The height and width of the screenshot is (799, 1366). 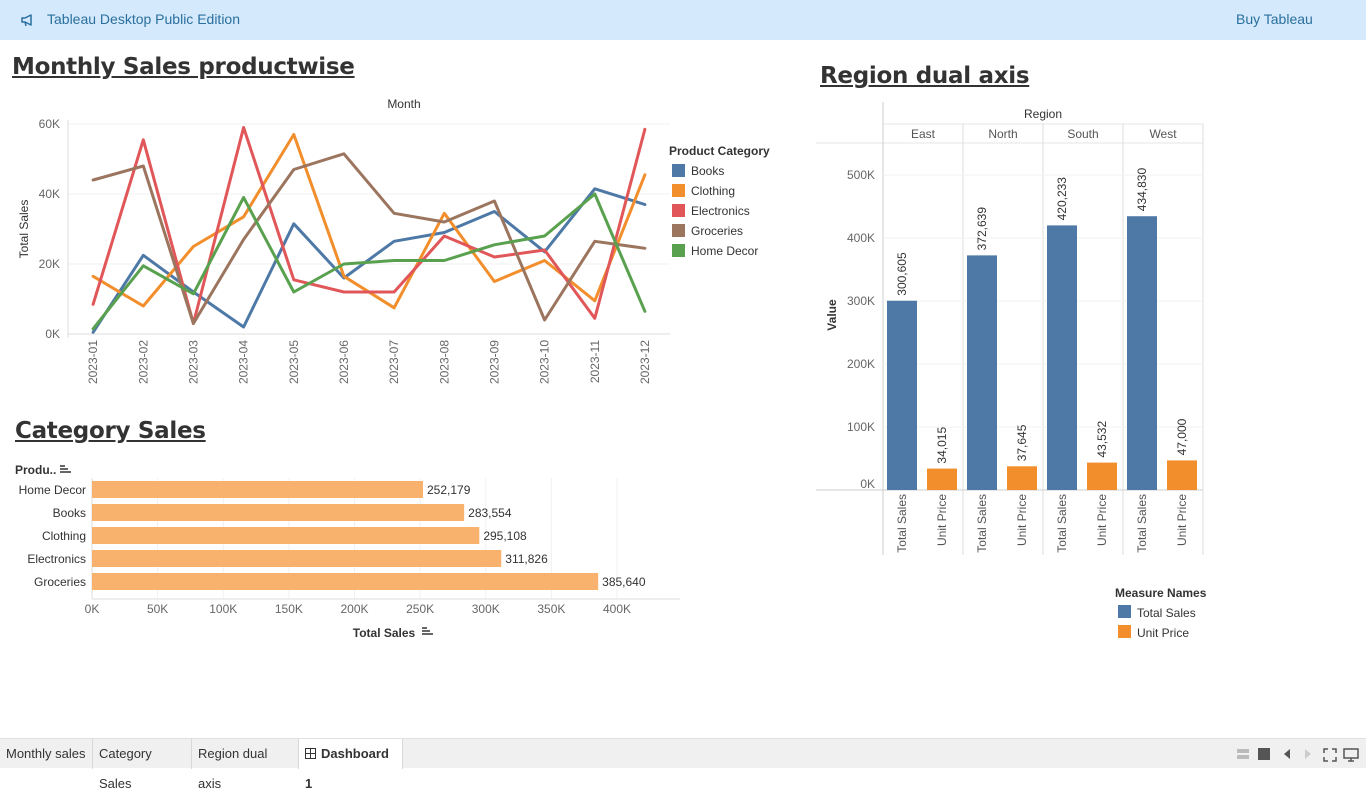 I want to click on filmstrip-view-icon, so click(x=1264, y=754).